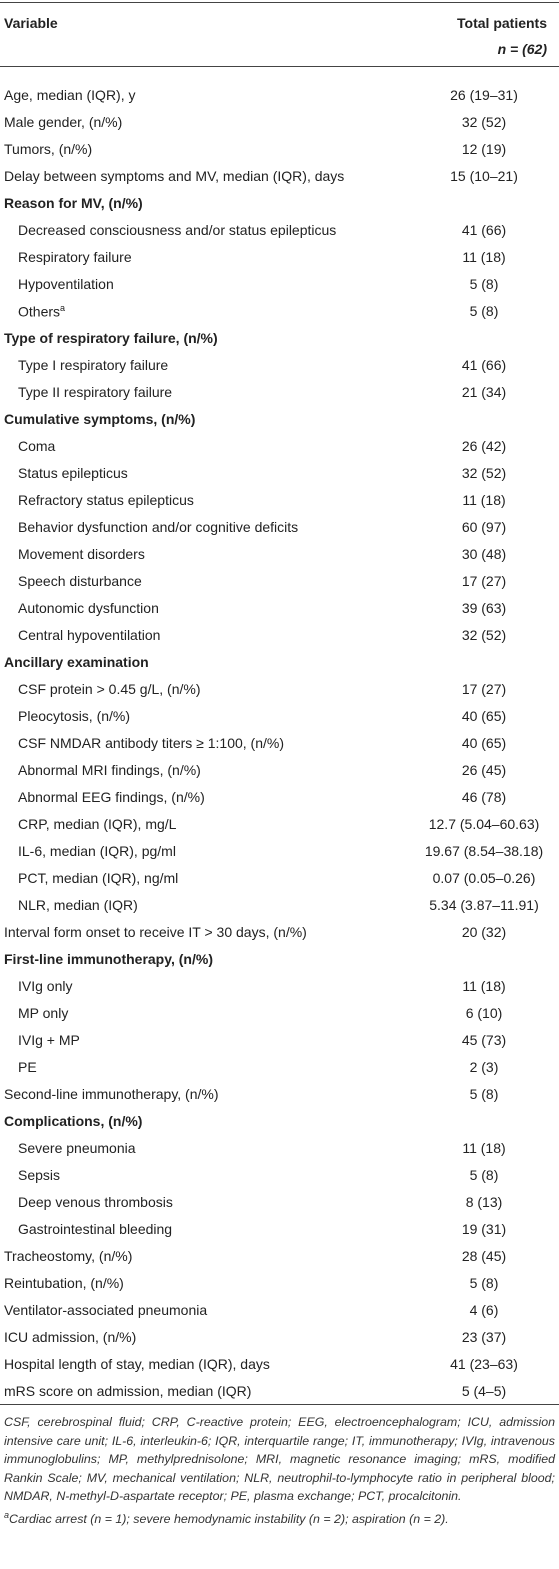 The width and height of the screenshot is (559, 1569). Describe the element at coordinates (27, 1067) in the screenshot. I see `row-label: PE` at that location.